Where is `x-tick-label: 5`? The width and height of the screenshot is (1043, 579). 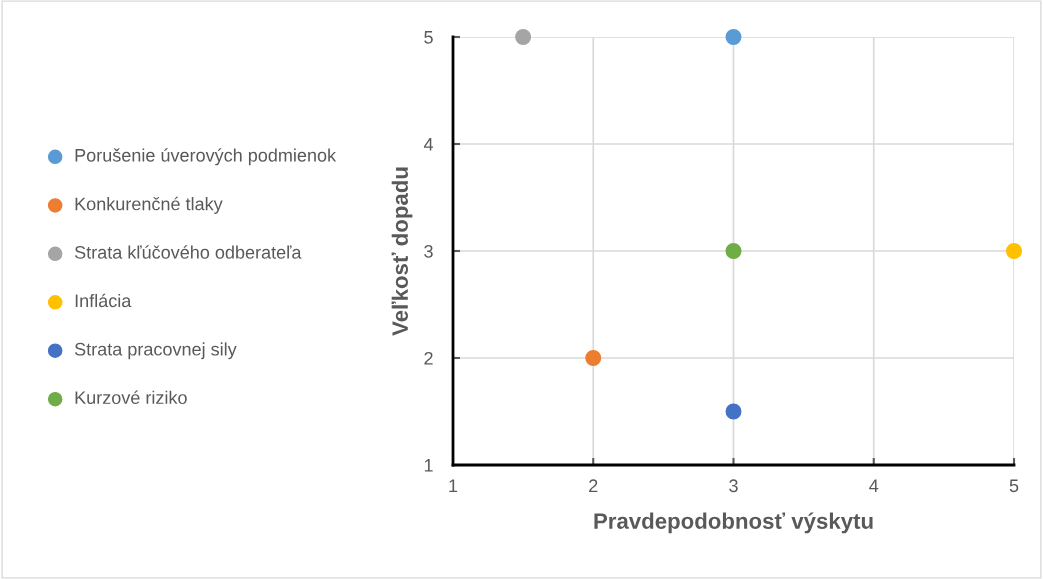
x-tick-label: 5 is located at coordinates (1014, 486).